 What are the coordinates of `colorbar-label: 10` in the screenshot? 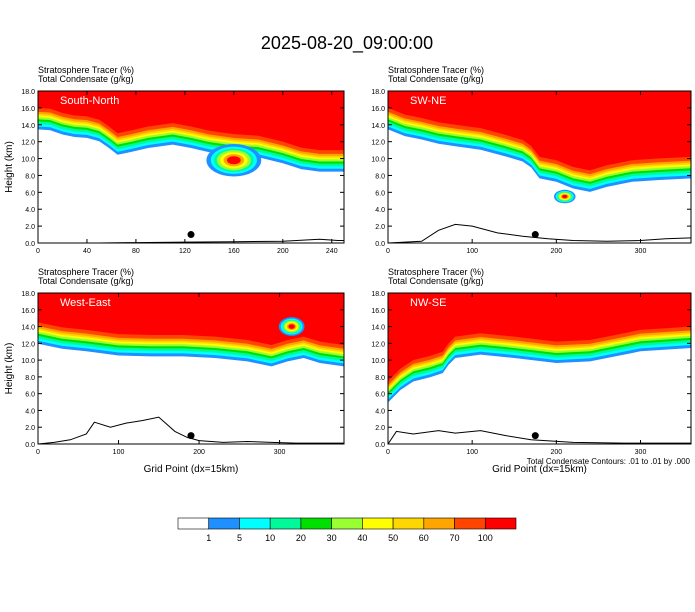 It's located at (270, 538).